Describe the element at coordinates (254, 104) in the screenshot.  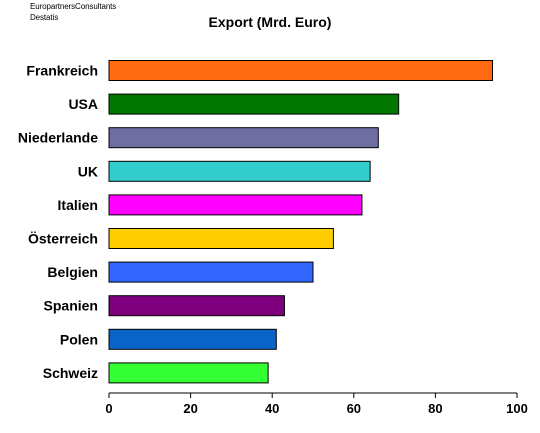
I see `bar-usa` at that location.